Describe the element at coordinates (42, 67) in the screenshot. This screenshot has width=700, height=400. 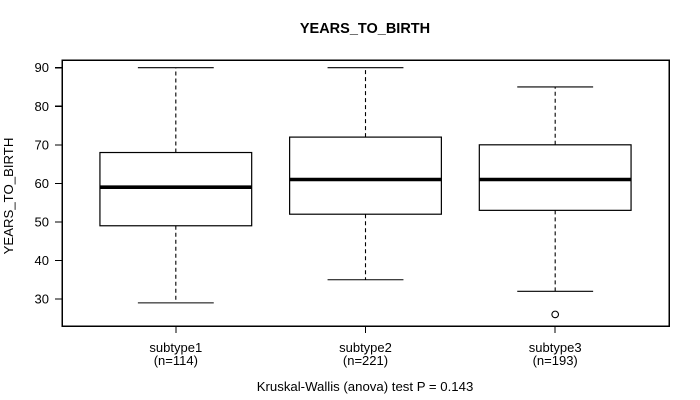
I see `y-tick-label: 90` at that location.